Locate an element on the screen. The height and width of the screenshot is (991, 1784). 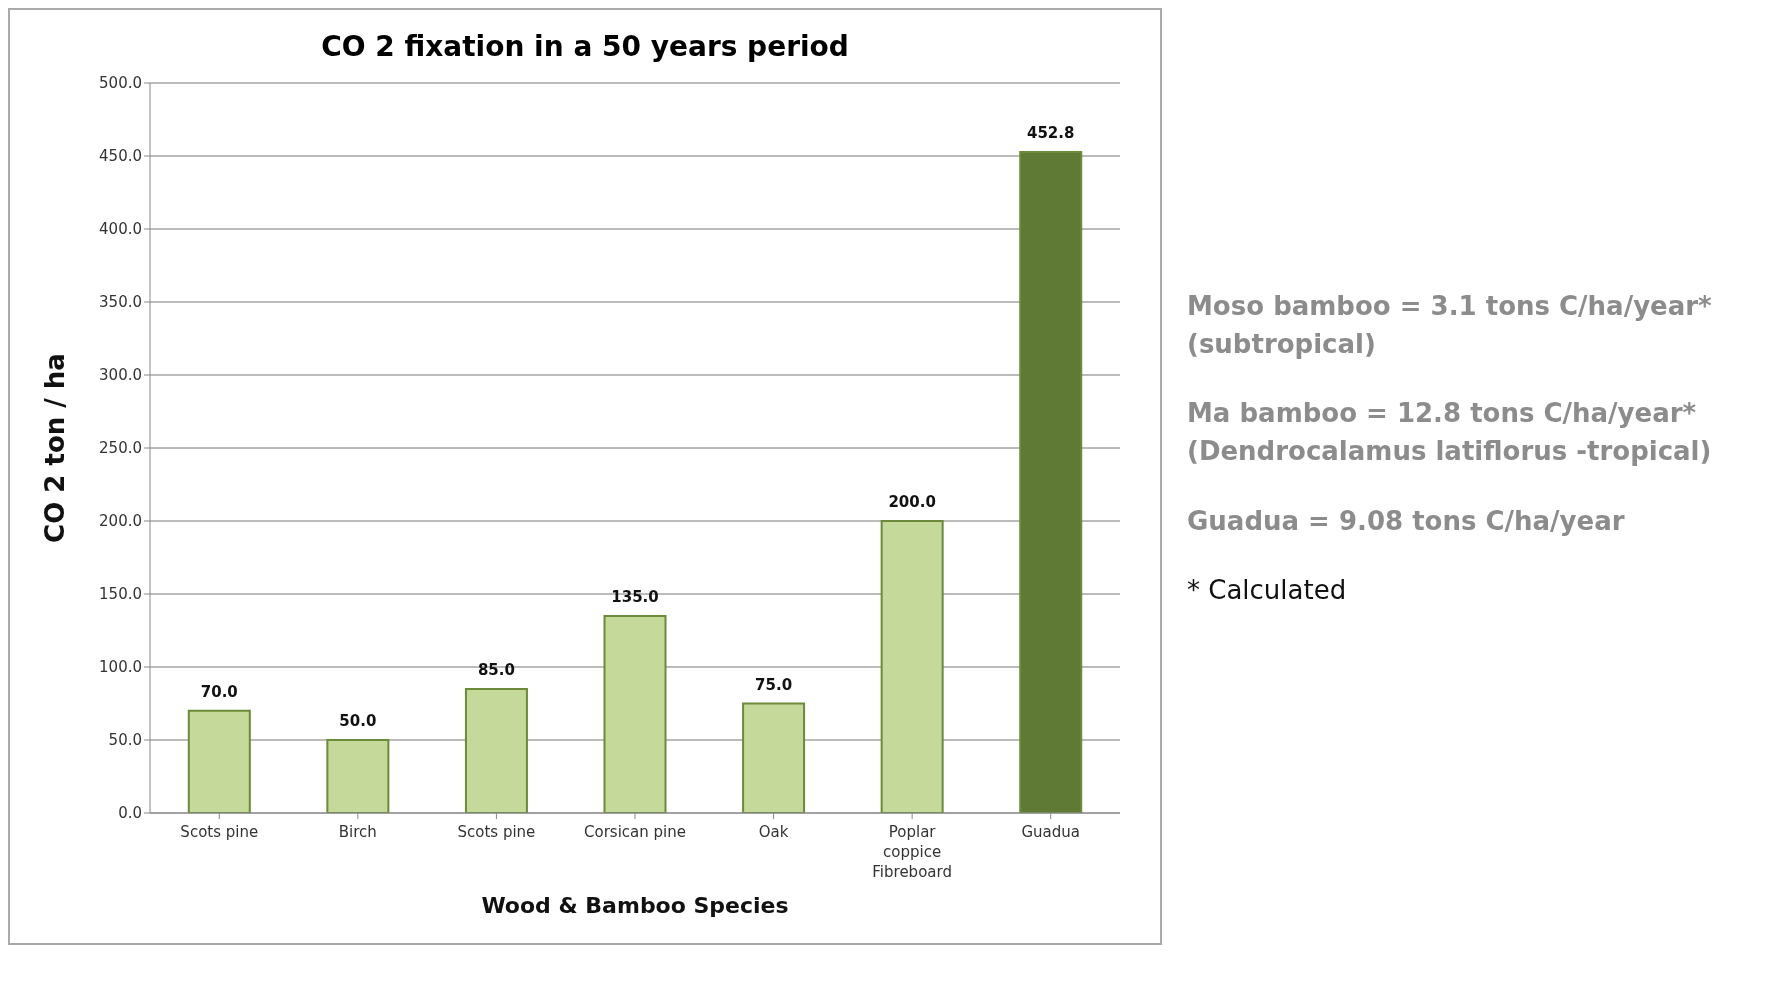
y-tick-label: 200.0 is located at coordinates (120, 521).